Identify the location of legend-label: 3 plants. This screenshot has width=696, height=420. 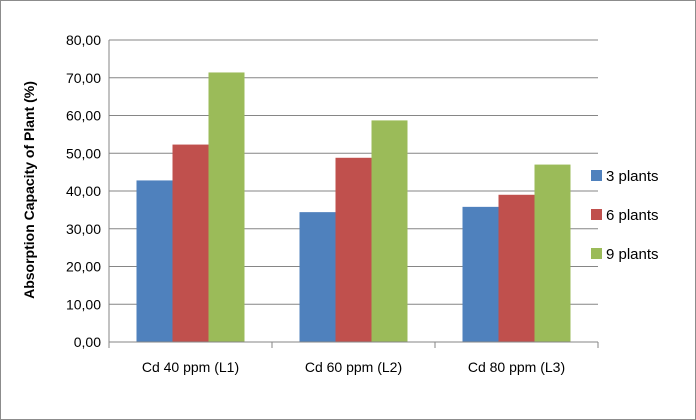
(632, 176).